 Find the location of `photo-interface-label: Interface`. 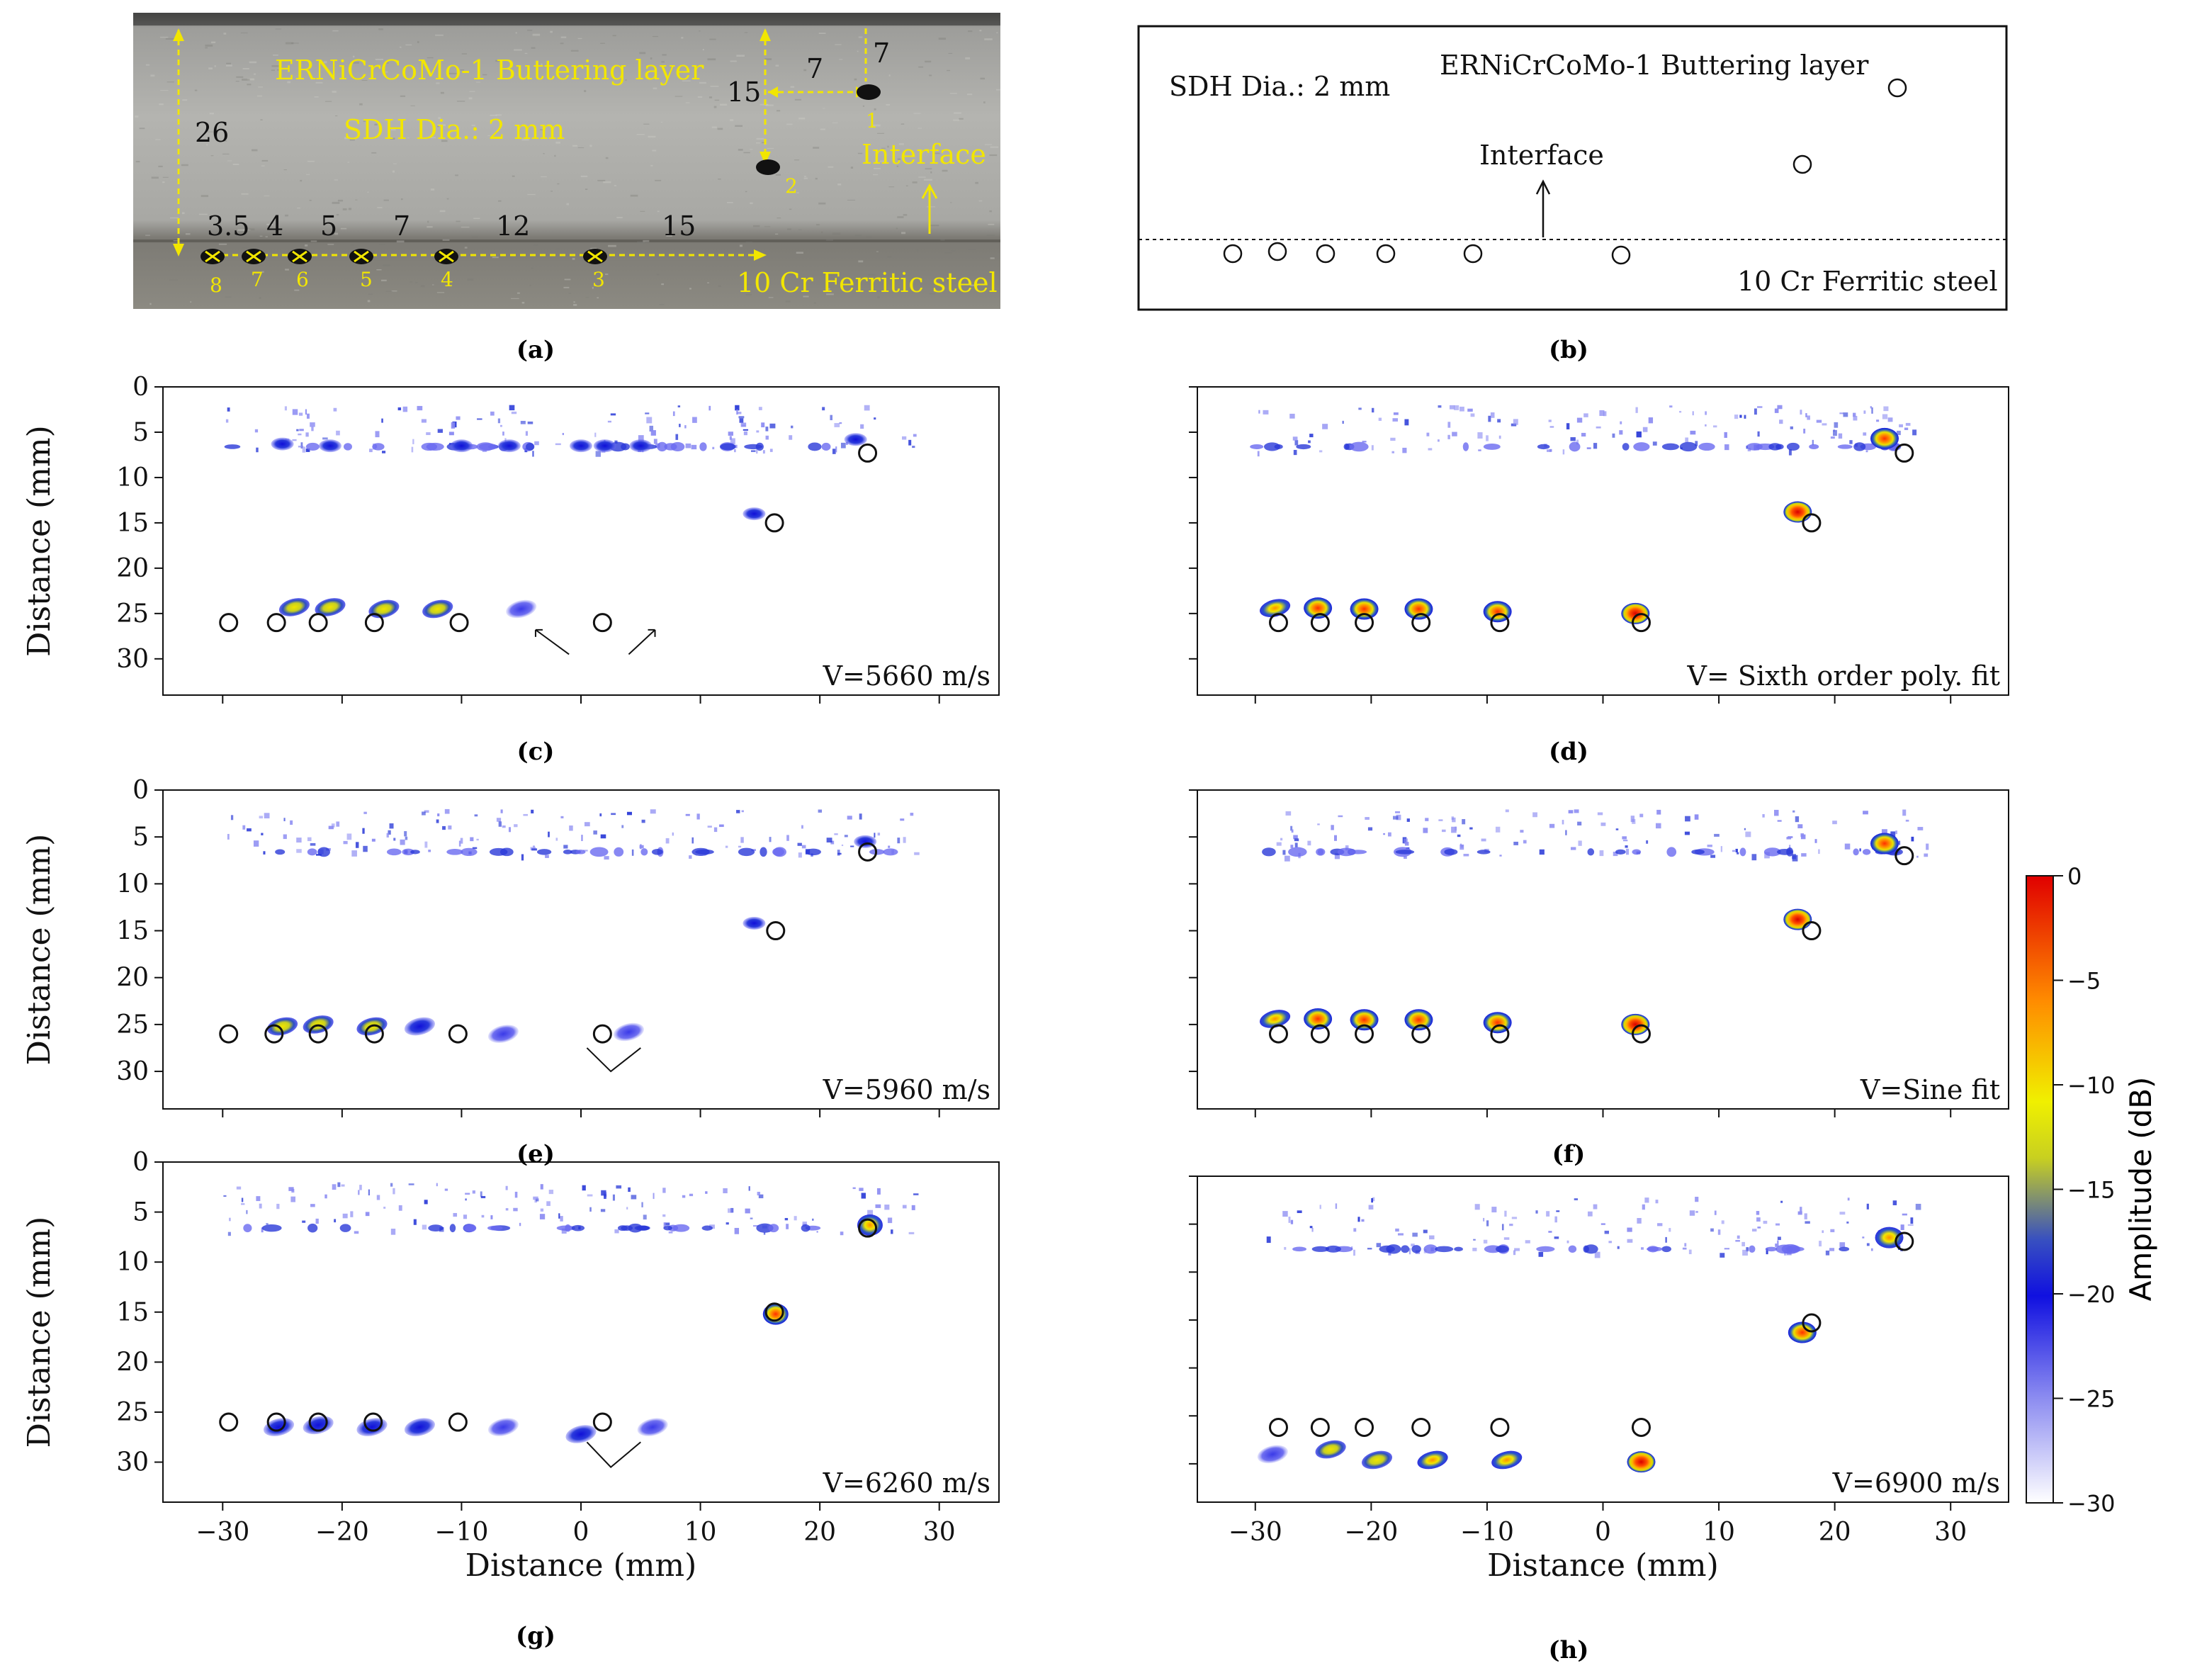

photo-interface-label: Interface is located at coordinates (924, 155).